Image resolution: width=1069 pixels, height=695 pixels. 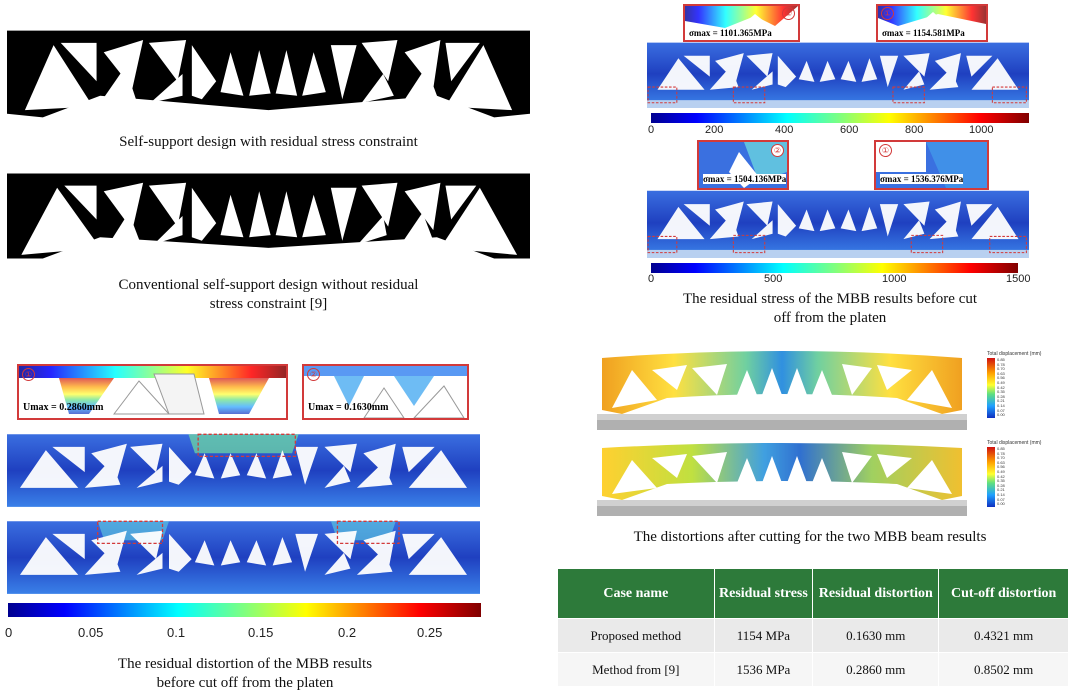 I want to click on distortion-beam-conventional, so click(x=243, y=469).